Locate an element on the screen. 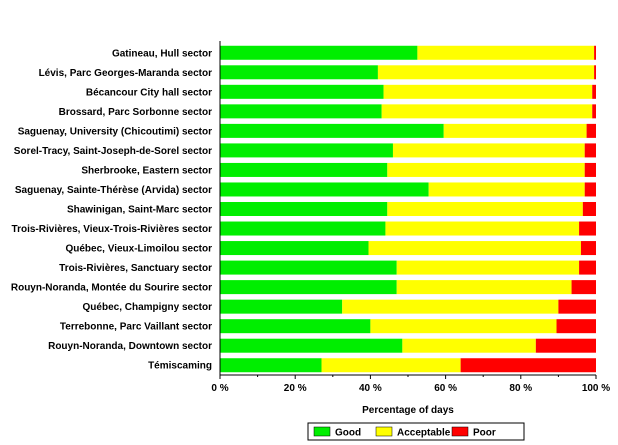 The width and height of the screenshot is (618, 445). category-label: Bécancour City hall sector is located at coordinates (149, 92).